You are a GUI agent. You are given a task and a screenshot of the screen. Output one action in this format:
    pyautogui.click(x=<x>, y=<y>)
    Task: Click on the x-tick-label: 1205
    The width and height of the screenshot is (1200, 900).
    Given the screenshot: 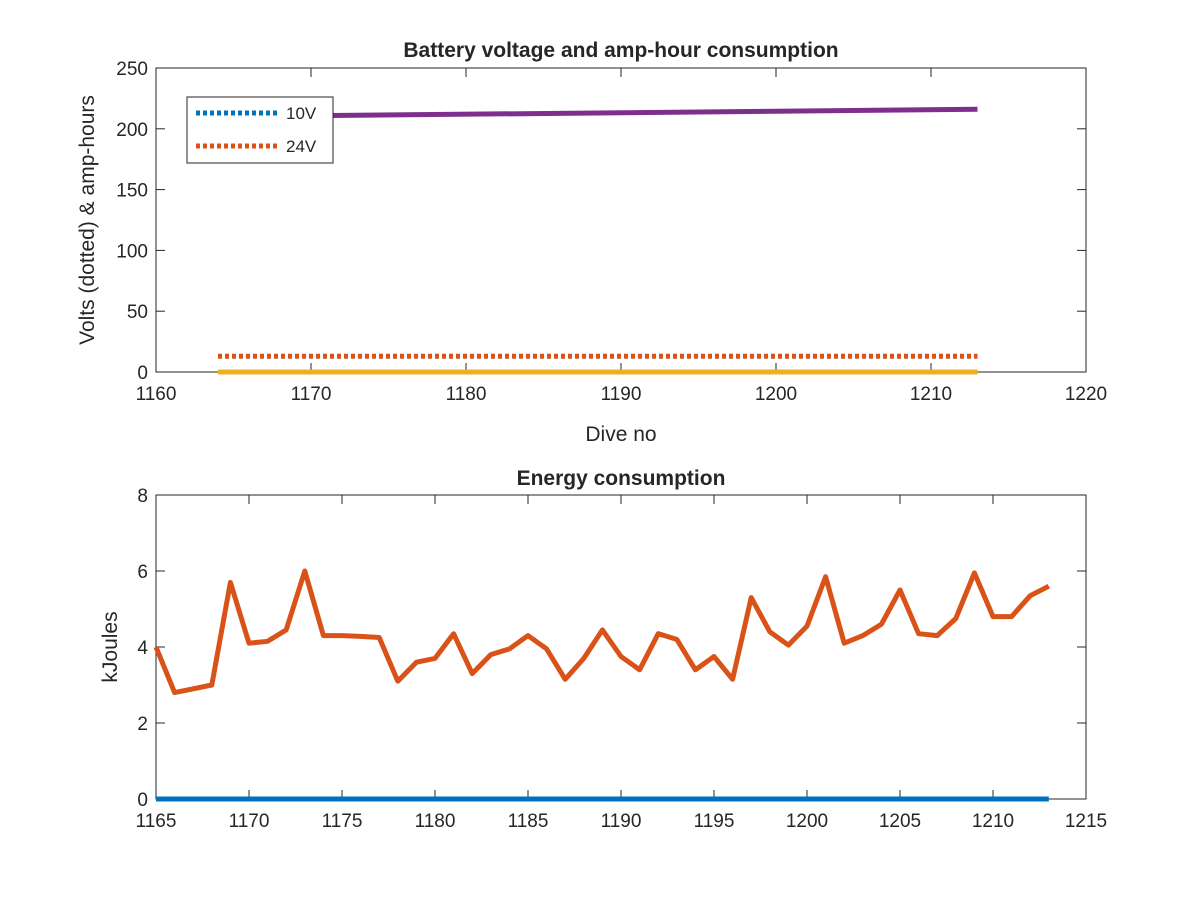 What is the action you would take?
    pyautogui.click(x=900, y=821)
    